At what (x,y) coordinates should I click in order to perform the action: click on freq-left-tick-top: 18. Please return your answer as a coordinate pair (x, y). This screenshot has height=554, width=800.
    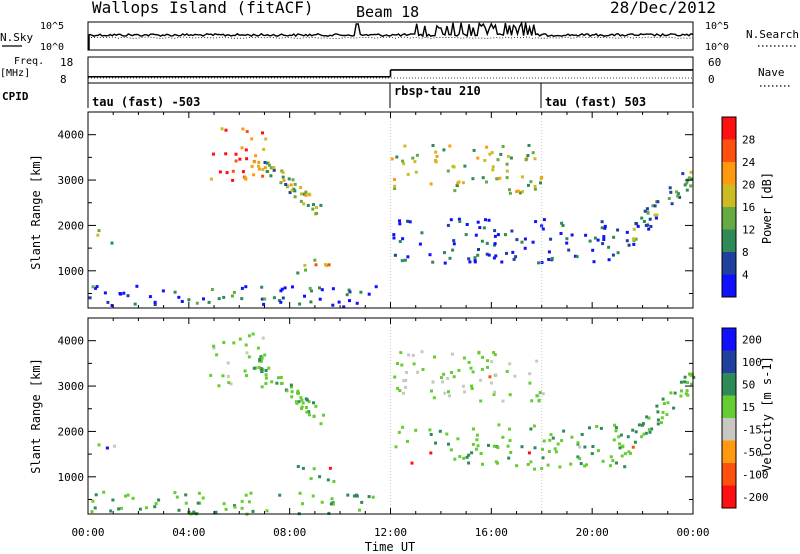
    Looking at the image, I should click on (66, 62).